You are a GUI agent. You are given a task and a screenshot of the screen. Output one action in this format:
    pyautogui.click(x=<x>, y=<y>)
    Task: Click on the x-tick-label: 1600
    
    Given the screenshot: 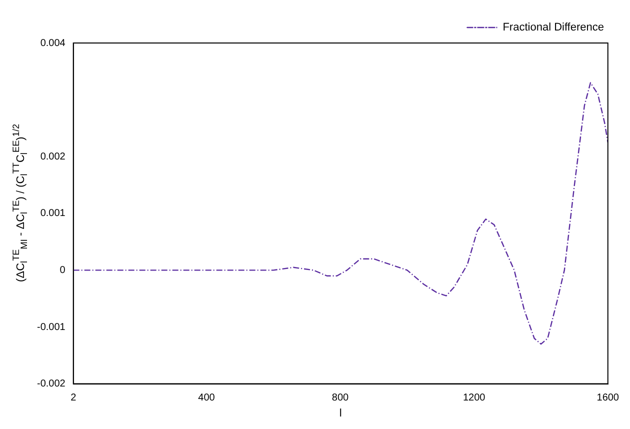 What is the action you would take?
    pyautogui.click(x=608, y=398)
    